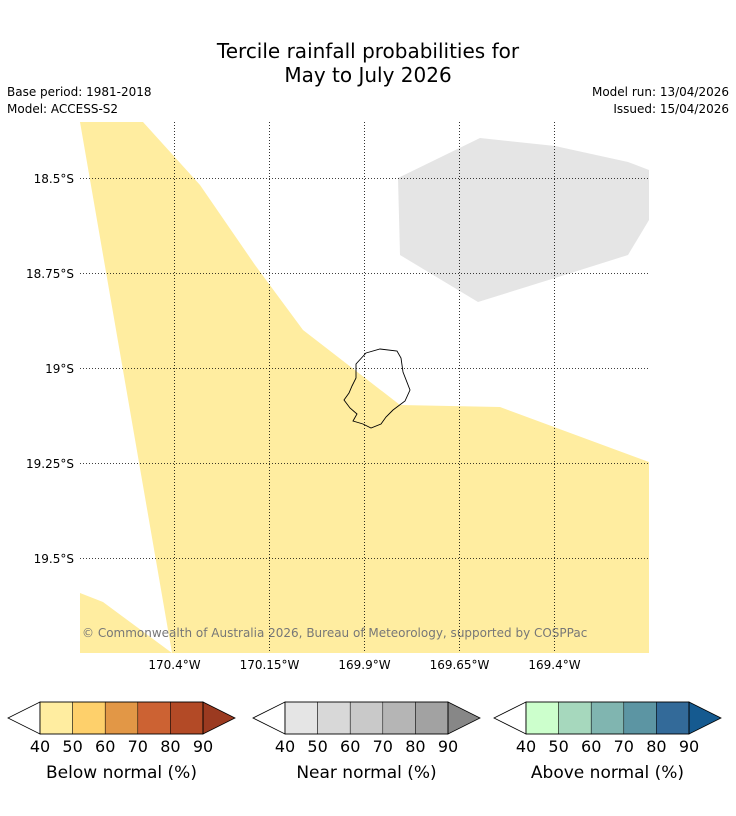  I want to click on model-run-text: Model run: 13/04/2026, so click(660, 92).